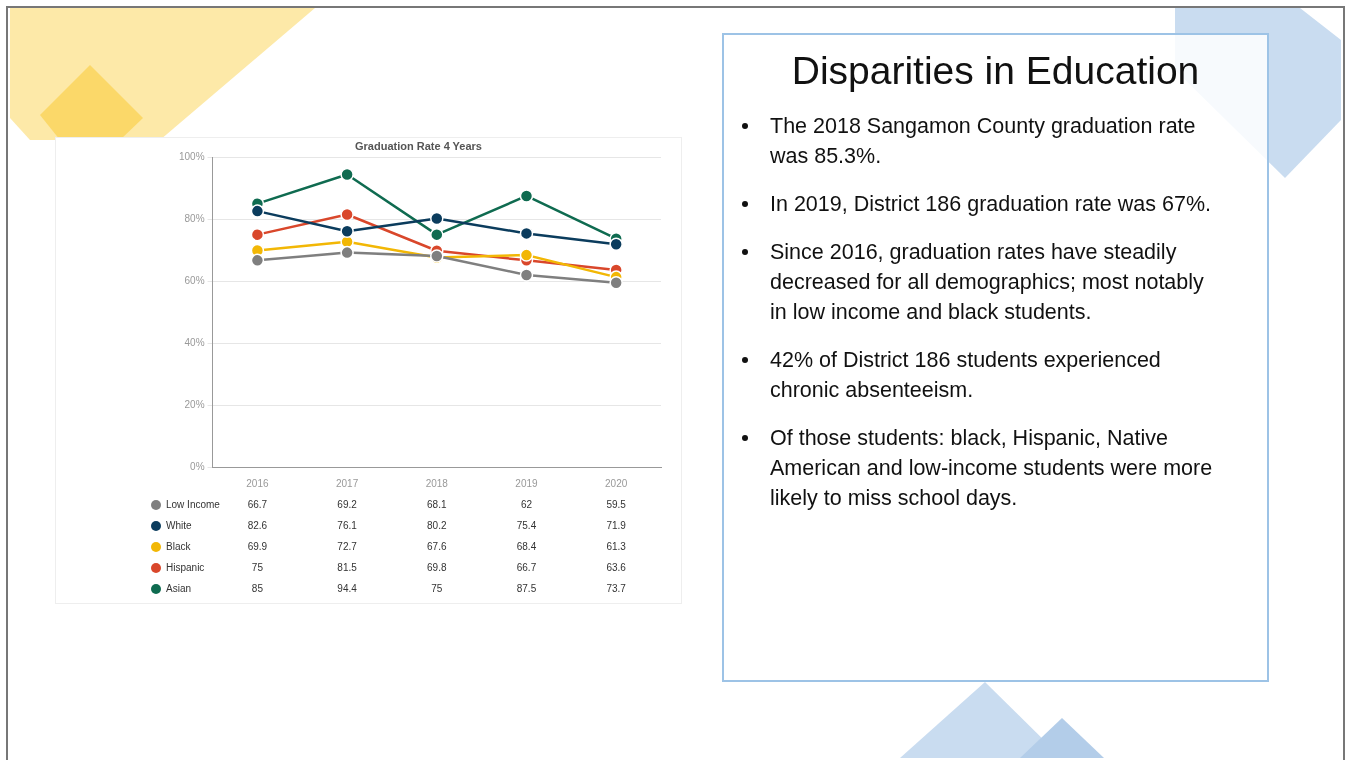 Image resolution: width=1349 pixels, height=760 pixels. I want to click on data-label: 85, so click(257, 588).